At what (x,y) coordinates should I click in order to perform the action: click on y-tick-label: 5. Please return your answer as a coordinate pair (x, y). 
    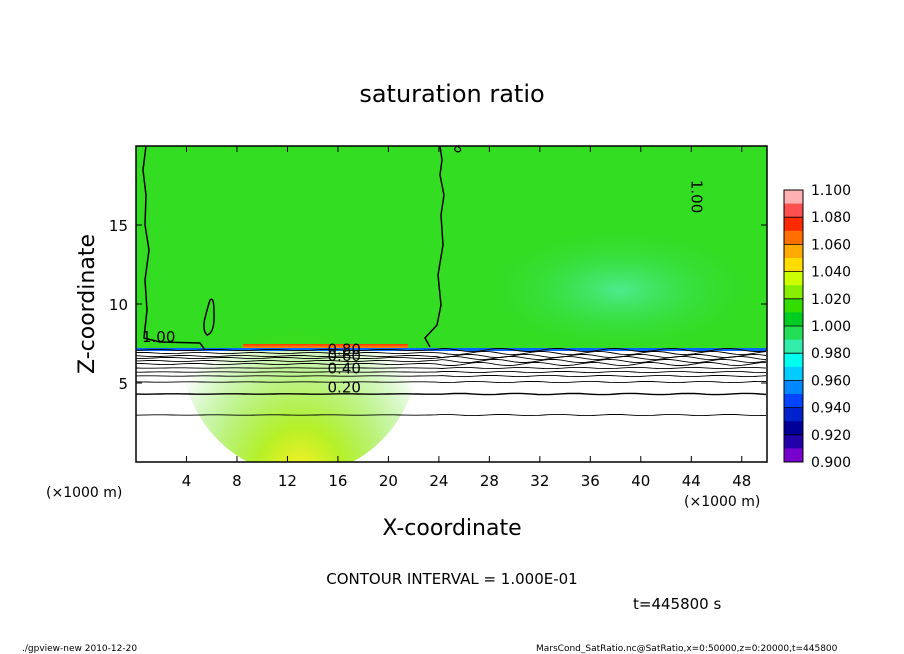
    Looking at the image, I should click on (123, 384).